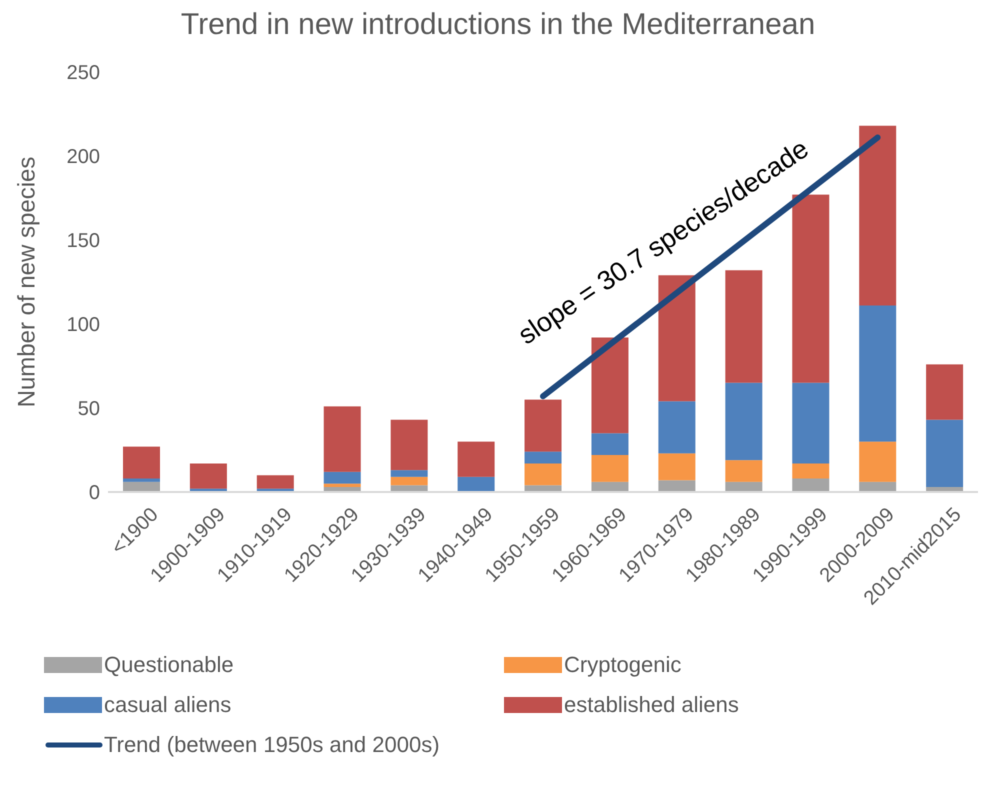 Image resolution: width=995 pixels, height=787 pixels. Describe the element at coordinates (83, 157) in the screenshot. I see `y-tick-label: 200` at that location.